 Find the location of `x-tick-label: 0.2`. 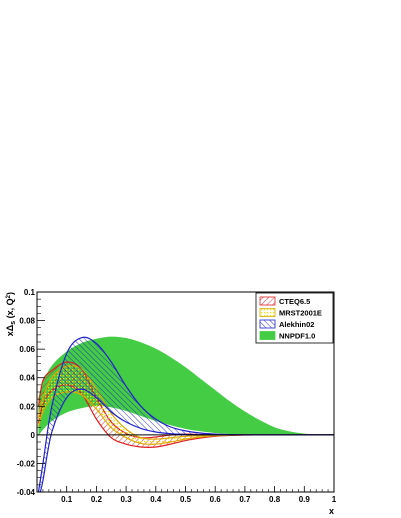

x-tick-label: 0.2 is located at coordinates (97, 499).